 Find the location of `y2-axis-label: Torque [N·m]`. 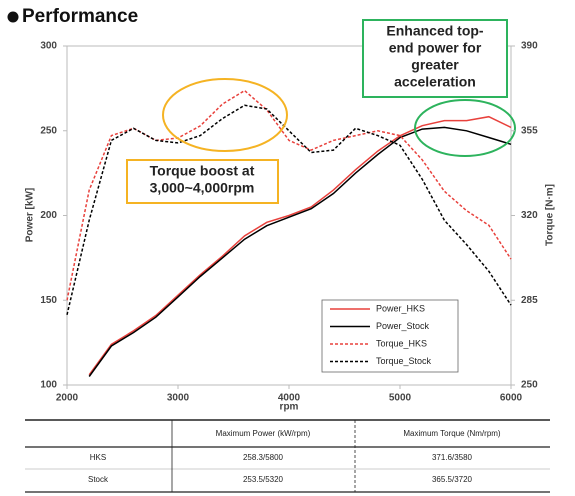

y2-axis-label: Torque [N·m] is located at coordinates (550, 215).